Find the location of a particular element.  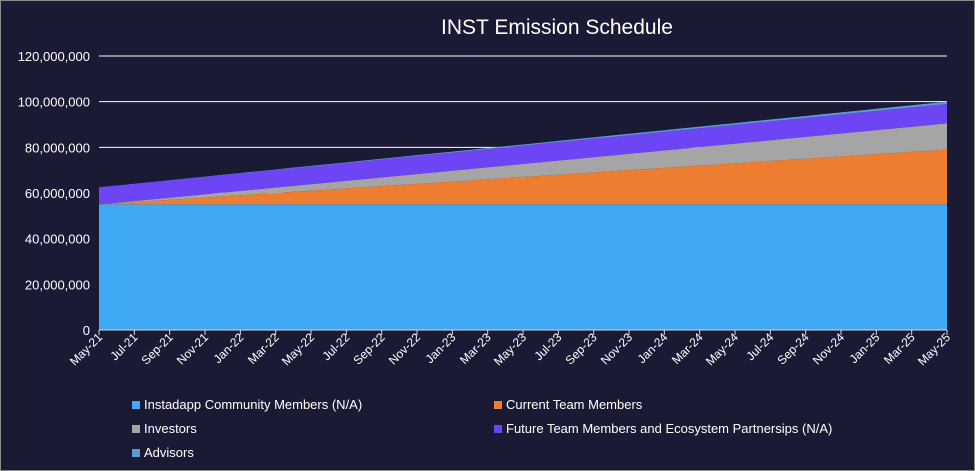

chart-title: INST Emission Schedule is located at coordinates (557, 27).